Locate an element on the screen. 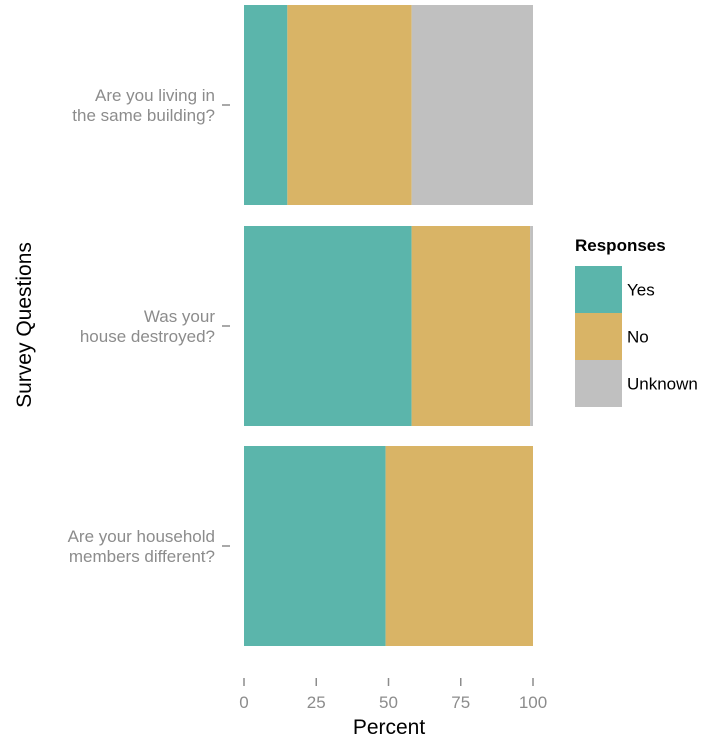 This screenshot has width=724, height=742. y-tick-label: Was your is located at coordinates (180, 316).